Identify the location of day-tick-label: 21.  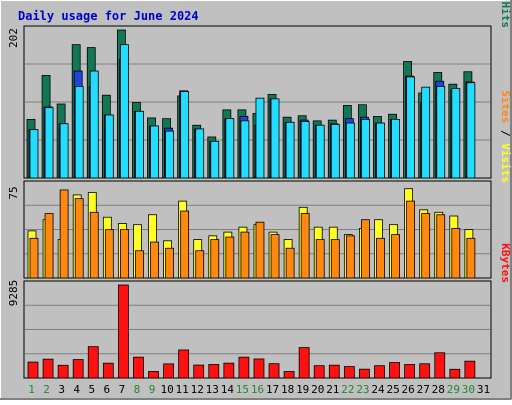
(332, 389).